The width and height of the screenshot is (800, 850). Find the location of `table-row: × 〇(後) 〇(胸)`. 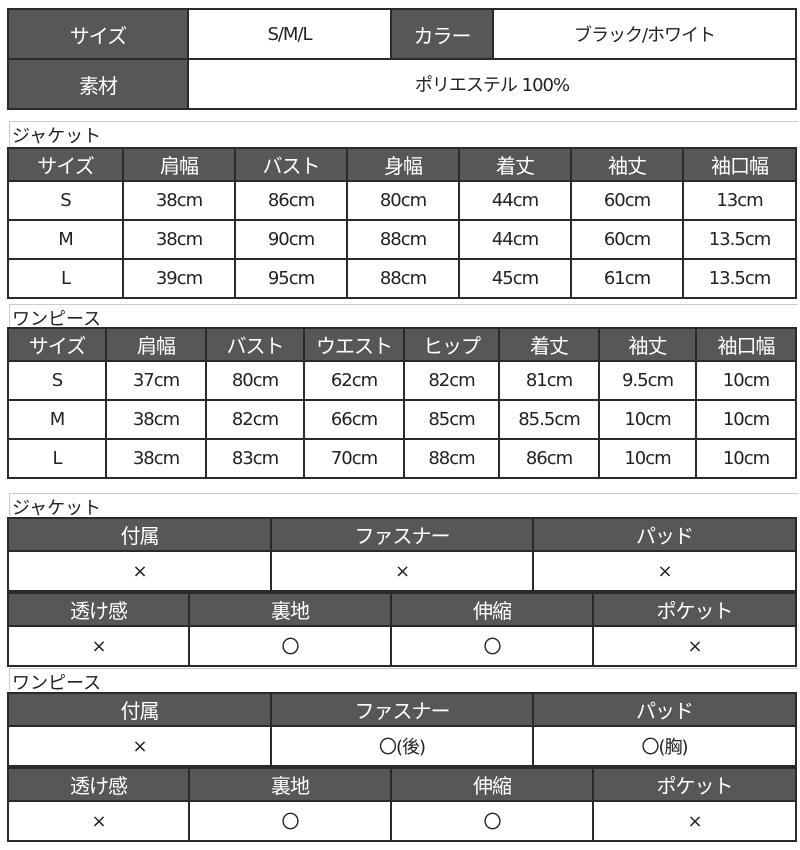

table-row: × 〇(後) 〇(胸) is located at coordinates (402, 746).